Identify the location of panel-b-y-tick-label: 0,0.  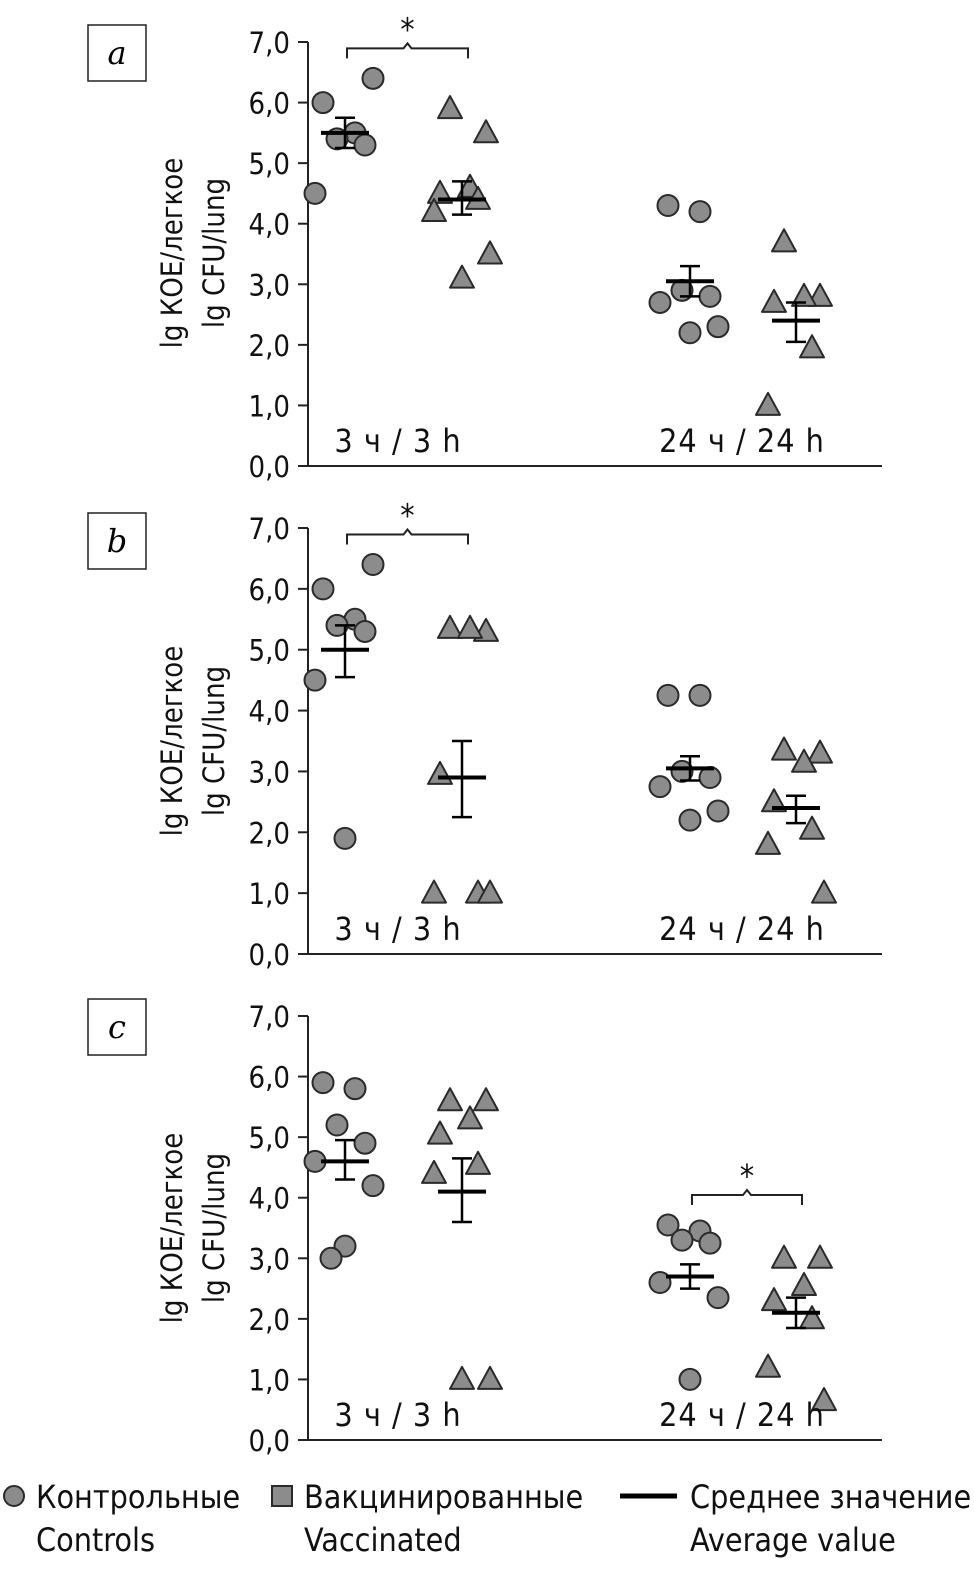
(269, 955).